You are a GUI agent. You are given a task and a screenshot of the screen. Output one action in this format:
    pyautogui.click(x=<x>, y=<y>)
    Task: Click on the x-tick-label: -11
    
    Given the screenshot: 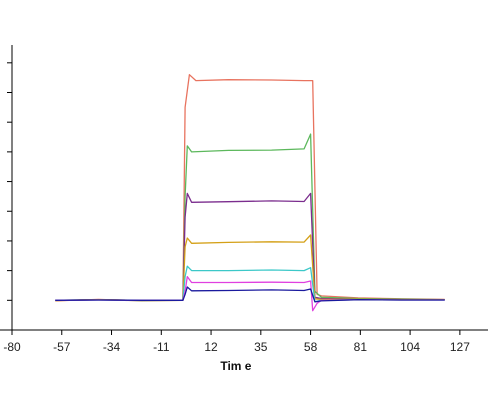 What is the action you would take?
    pyautogui.click(x=161, y=347)
    